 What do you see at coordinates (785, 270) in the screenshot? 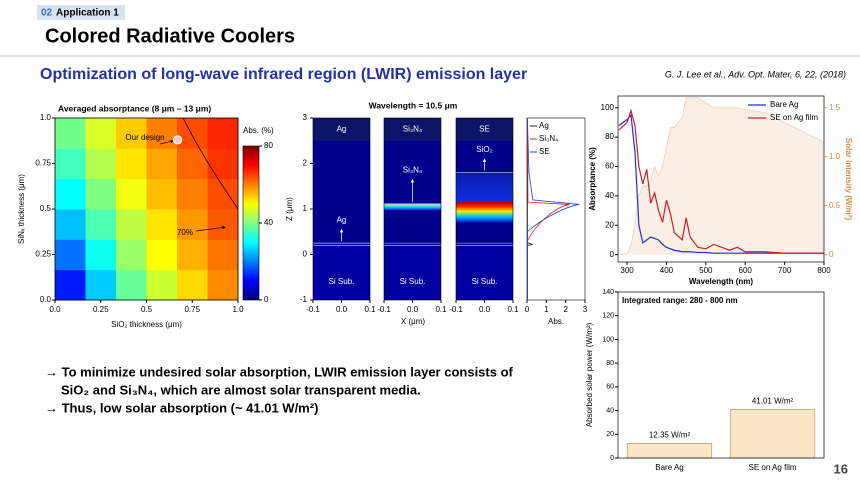
I see `x-tick-label: 700` at bounding box center [785, 270].